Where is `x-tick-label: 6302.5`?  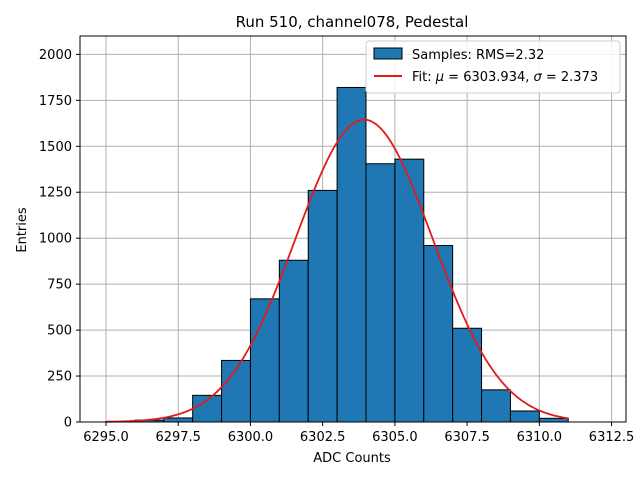
x-tick-label: 6302.5 is located at coordinates (323, 437).